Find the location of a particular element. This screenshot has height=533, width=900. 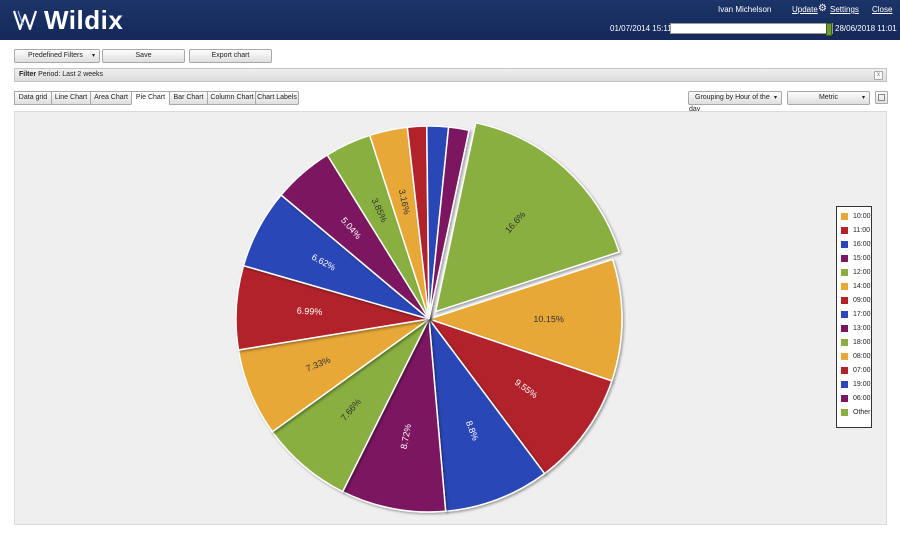

tab-area-chart: Area Chart is located at coordinates (111, 98).